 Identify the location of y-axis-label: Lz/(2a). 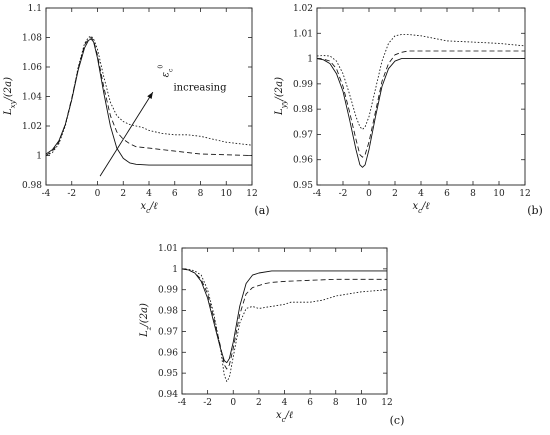
(146, 320).